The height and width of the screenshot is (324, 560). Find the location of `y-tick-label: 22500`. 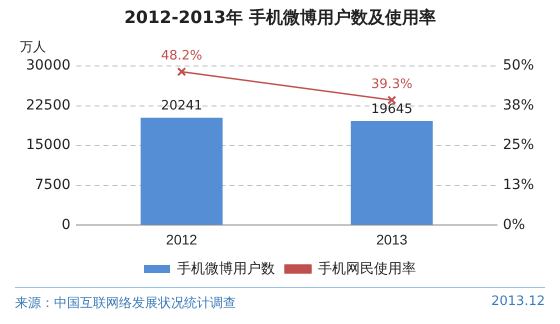

y-tick-label: 22500 is located at coordinates (48, 105).